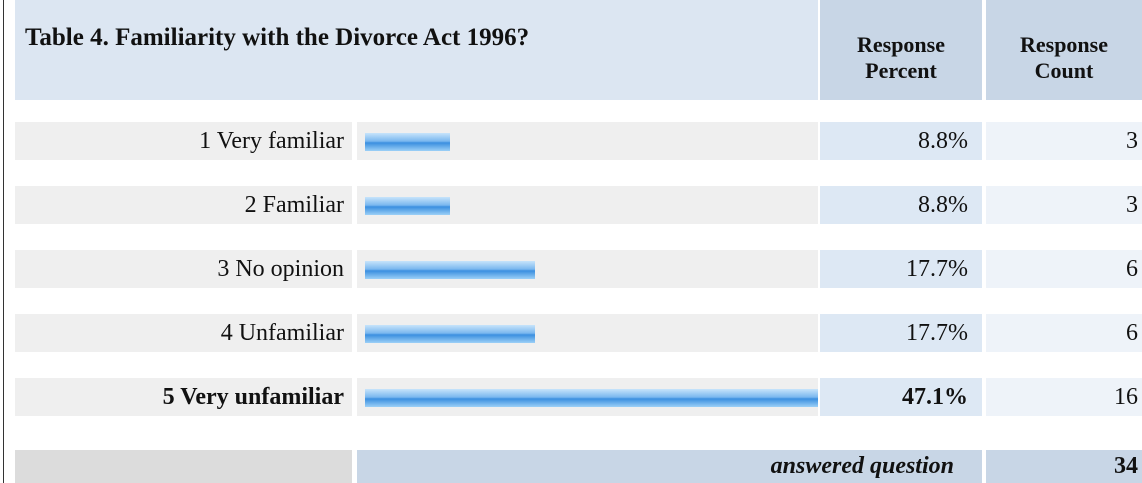  I want to click on footer-count: 34, so click(1064, 466).